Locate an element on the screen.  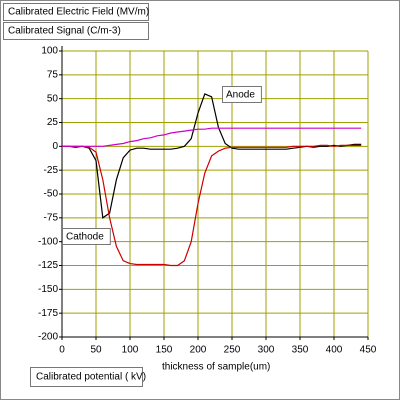
series-label: Calibrated Electric Field (MV/m) is located at coordinates (78, 12).